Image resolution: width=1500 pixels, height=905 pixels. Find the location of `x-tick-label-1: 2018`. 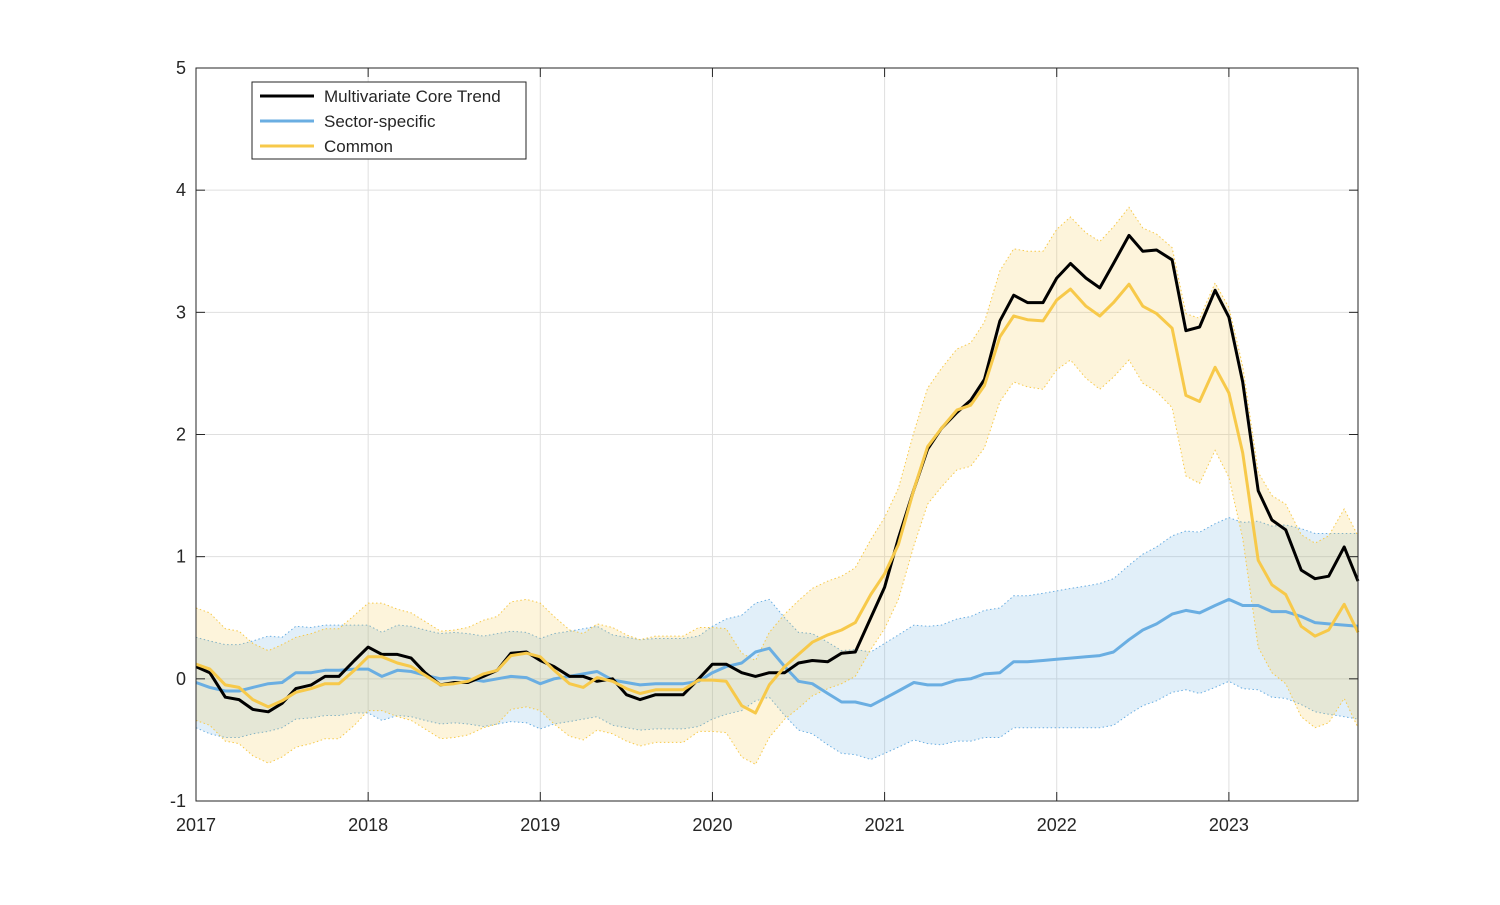

x-tick-label-1: 2018 is located at coordinates (368, 825).